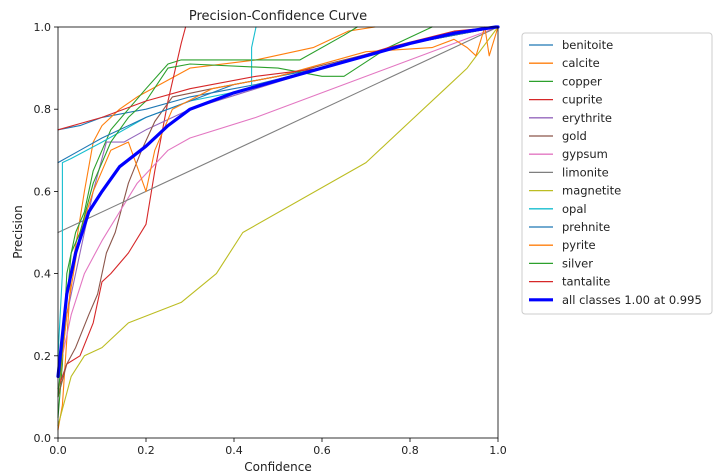 Image resolution: width=716 pixels, height=474 pixels. What do you see at coordinates (278, 78) in the screenshot?
I see `series-line-tantalite` at bounding box center [278, 78].